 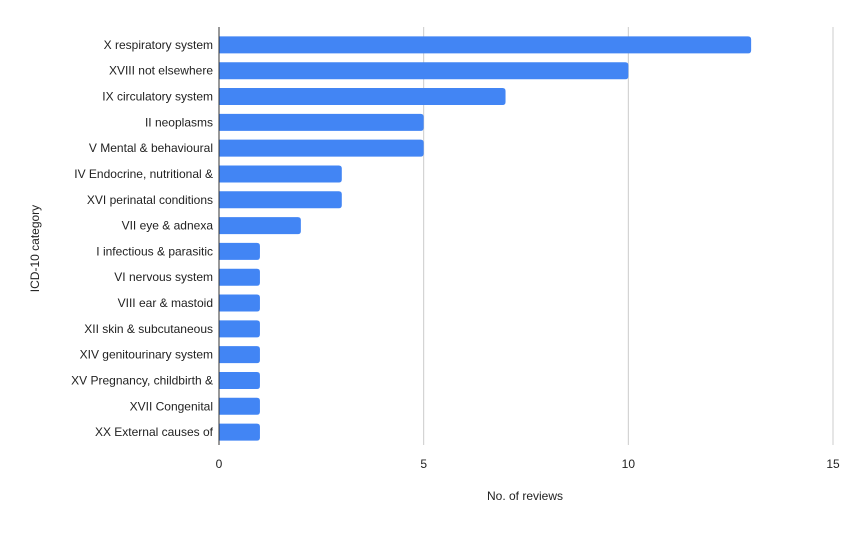 I want to click on category-label: VII eye & adnexa, so click(x=168, y=226).